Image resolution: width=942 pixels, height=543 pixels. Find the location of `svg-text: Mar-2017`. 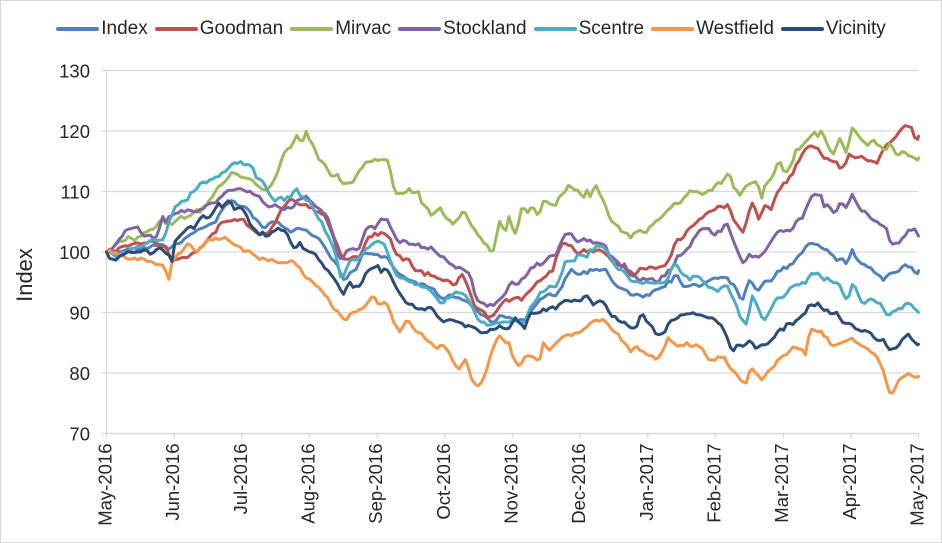

svg-text: Mar-2017 is located at coordinates (781, 483).